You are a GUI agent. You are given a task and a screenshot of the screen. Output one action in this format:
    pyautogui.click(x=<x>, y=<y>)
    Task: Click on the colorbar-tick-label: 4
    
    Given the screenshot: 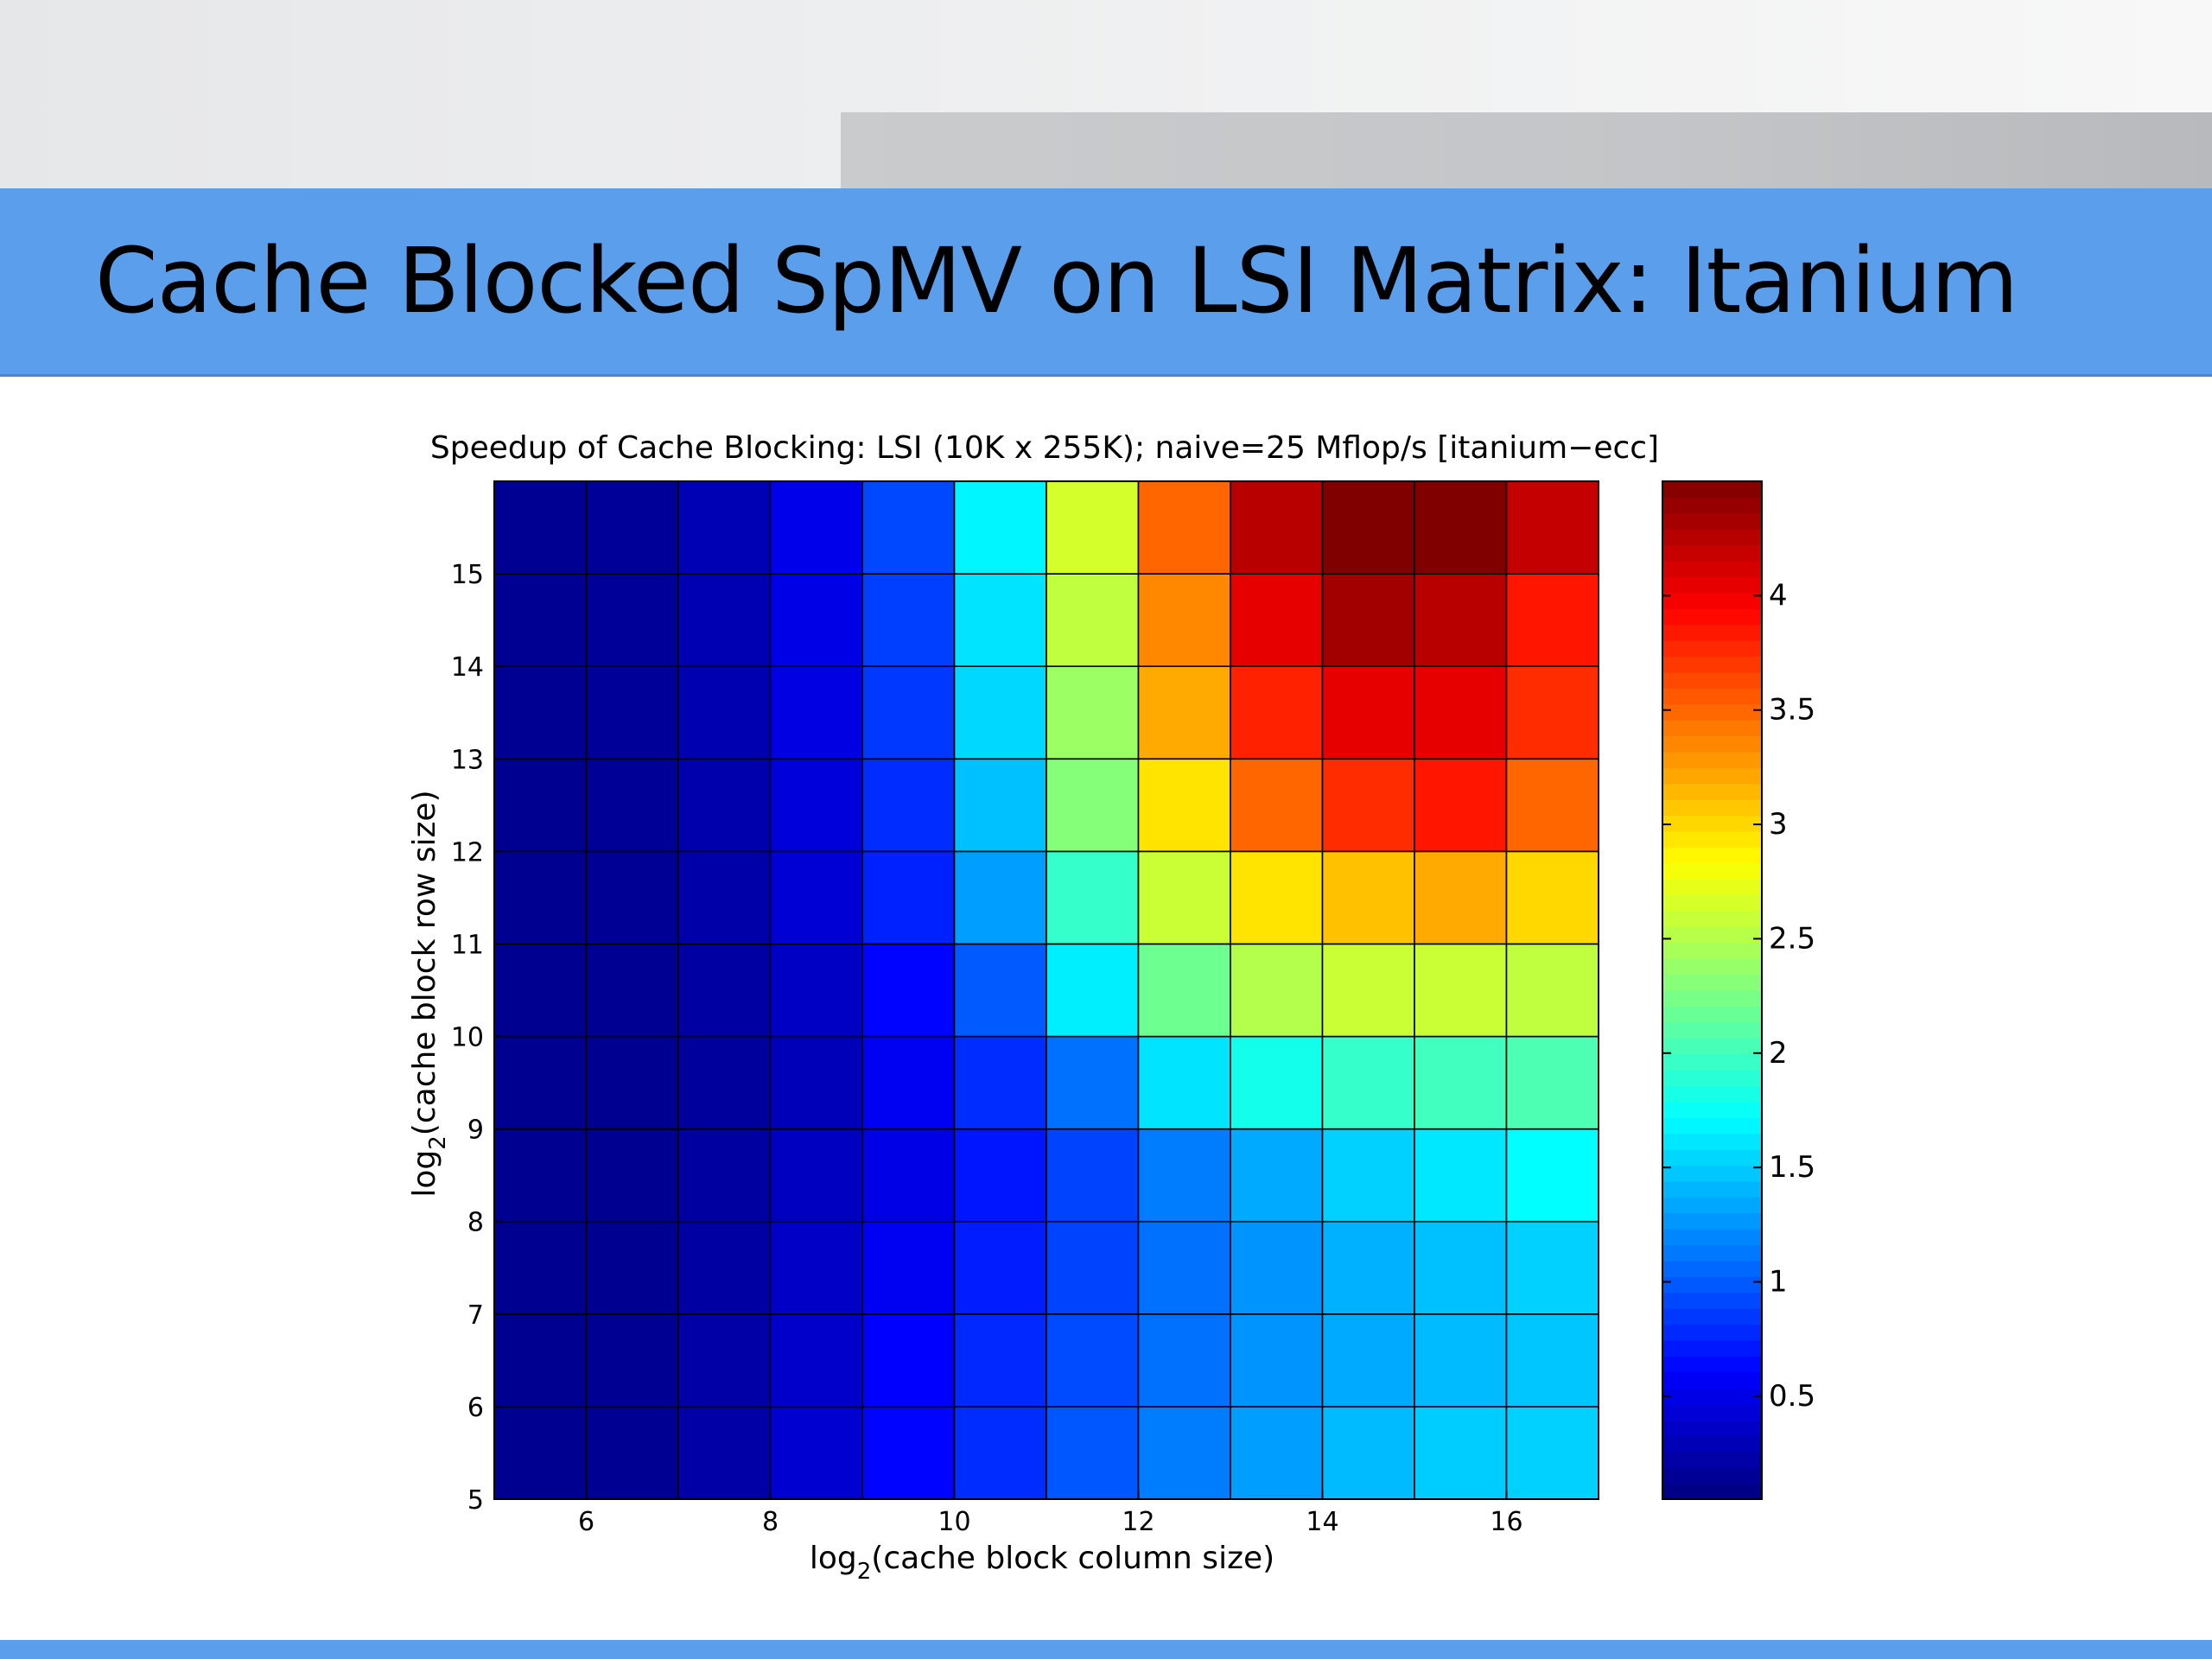 What is the action you would take?
    pyautogui.click(x=1778, y=595)
    